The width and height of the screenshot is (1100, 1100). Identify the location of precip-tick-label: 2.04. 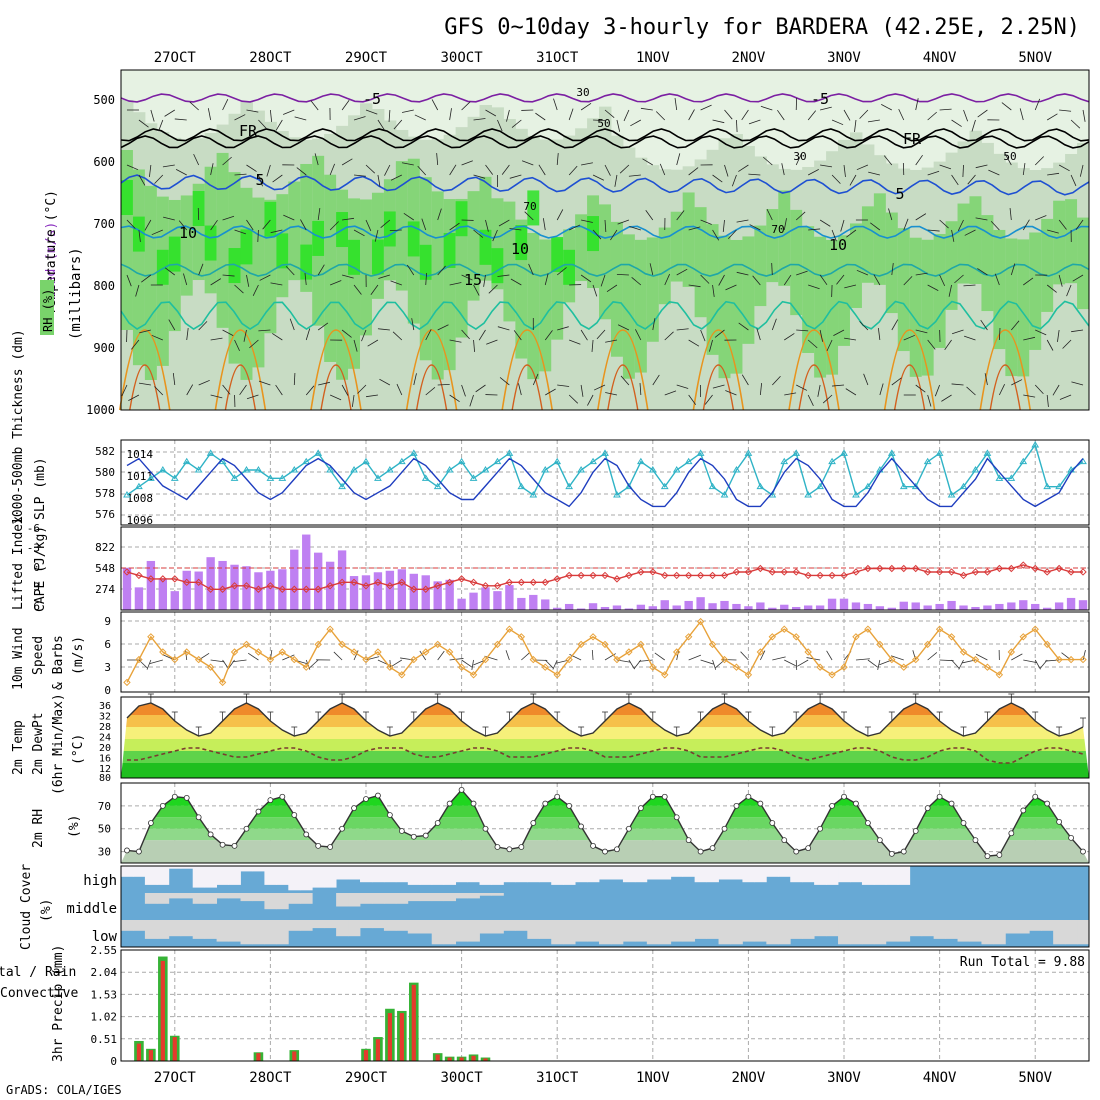
(104, 972).